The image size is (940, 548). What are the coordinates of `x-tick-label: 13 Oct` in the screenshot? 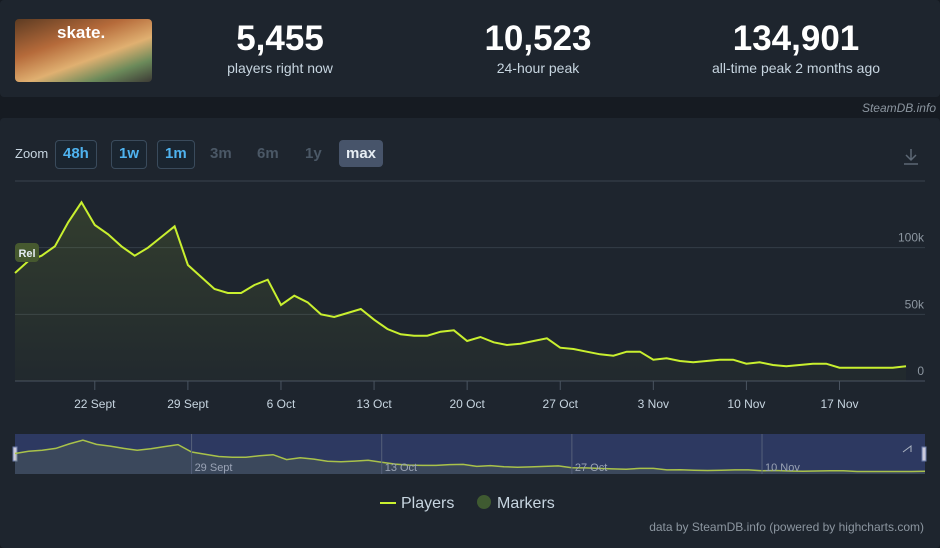 It's located at (374, 404).